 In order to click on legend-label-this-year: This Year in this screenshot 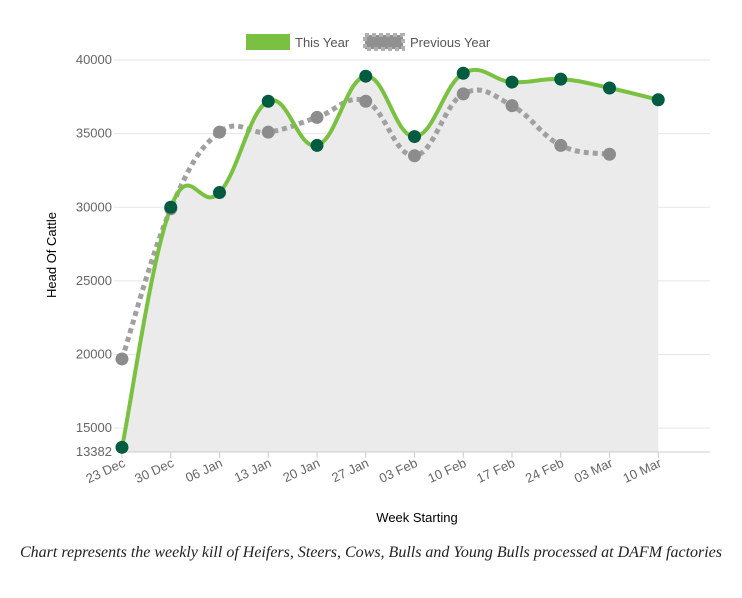, I will do `click(322, 42)`.